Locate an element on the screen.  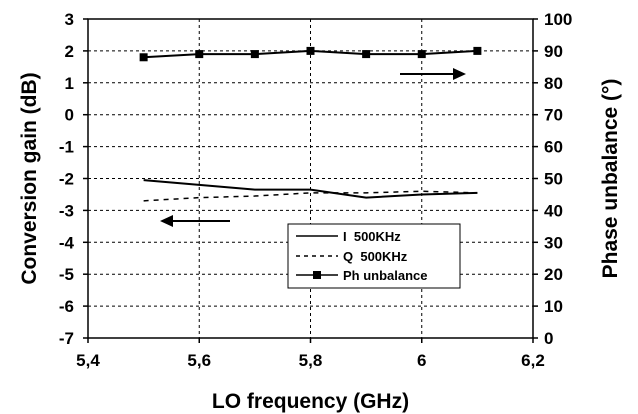
left-axis-arrow is located at coordinates (195, 221).